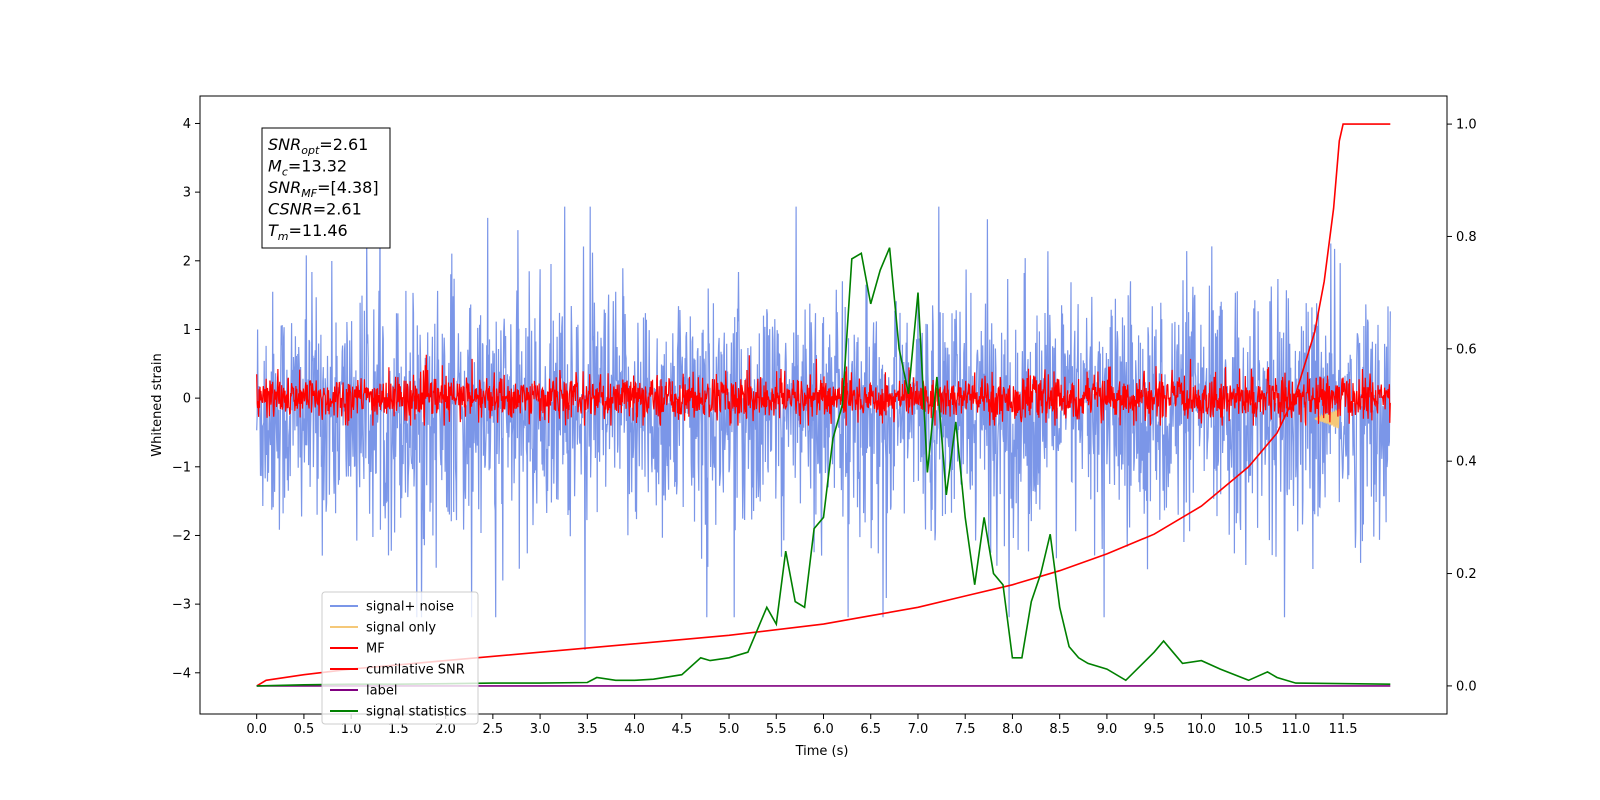 This screenshot has width=1600, height=800. What do you see at coordinates (1248, 729) in the screenshot?
I see `x-tick-label: 10.5` at bounding box center [1248, 729].